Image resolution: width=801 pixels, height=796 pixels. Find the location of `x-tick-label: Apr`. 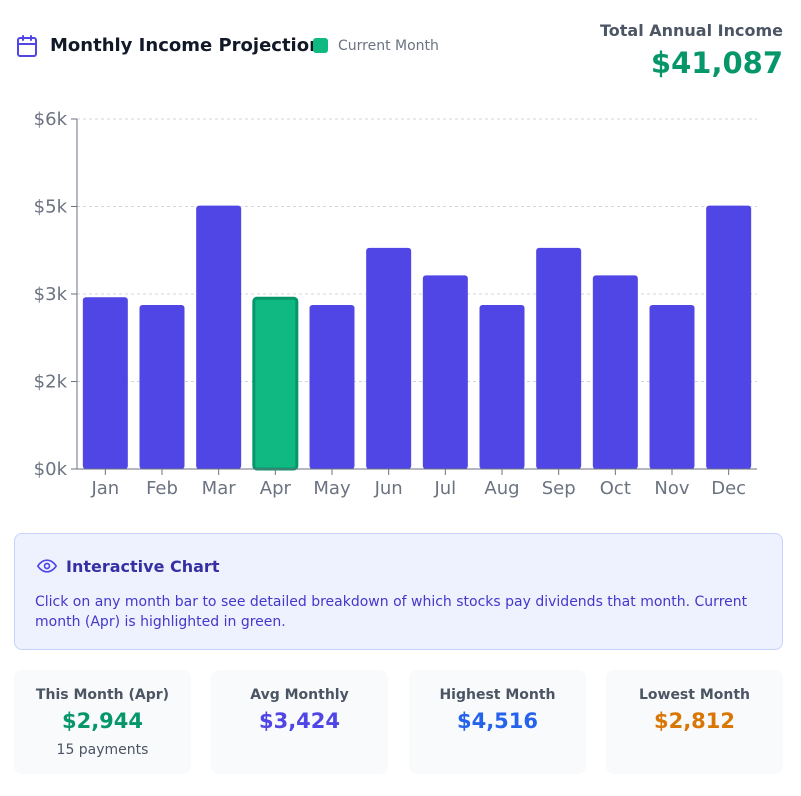

x-tick-label: Apr is located at coordinates (276, 488).